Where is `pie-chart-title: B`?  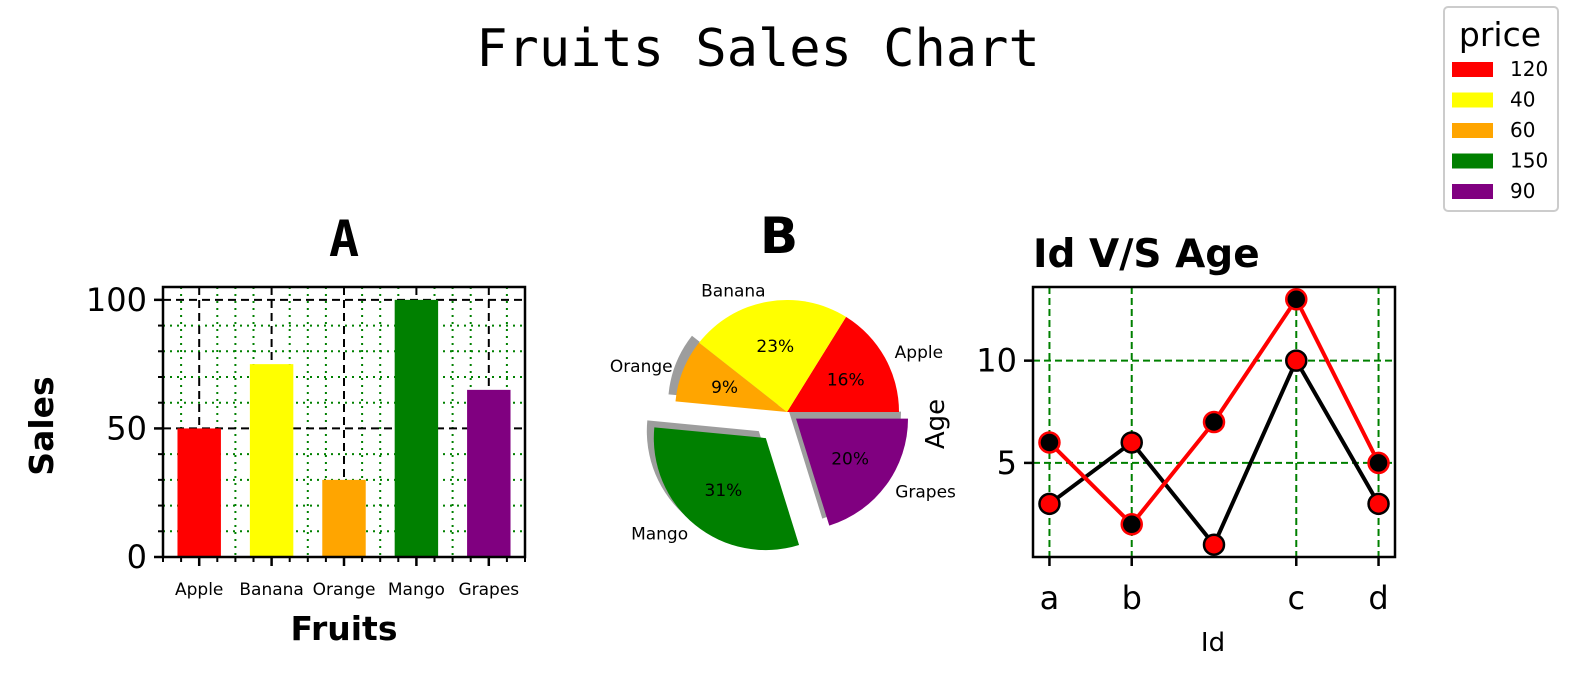 pie-chart-title: B is located at coordinates (779, 236).